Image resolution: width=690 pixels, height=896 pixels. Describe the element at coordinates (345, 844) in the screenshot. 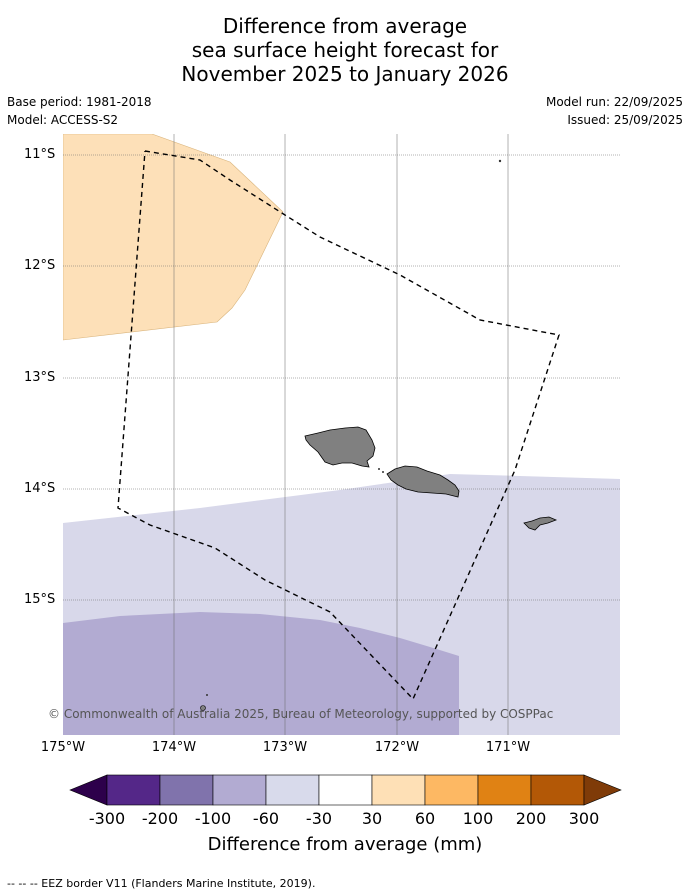

I see `colorbar-title: Difference from average (mm)` at that location.